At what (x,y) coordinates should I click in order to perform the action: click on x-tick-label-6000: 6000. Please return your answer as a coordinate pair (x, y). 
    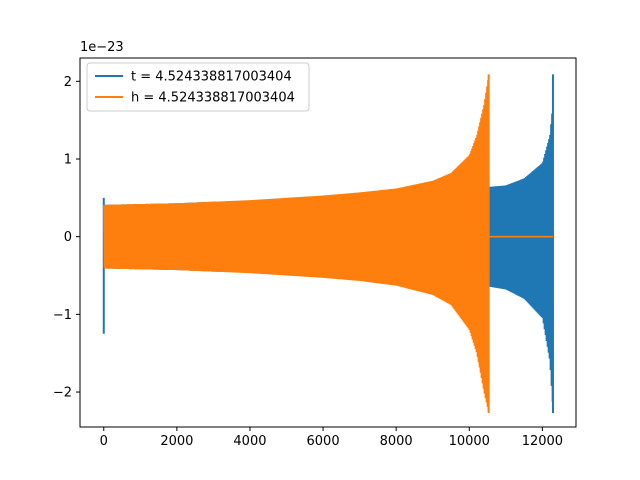
    Looking at the image, I should click on (323, 441).